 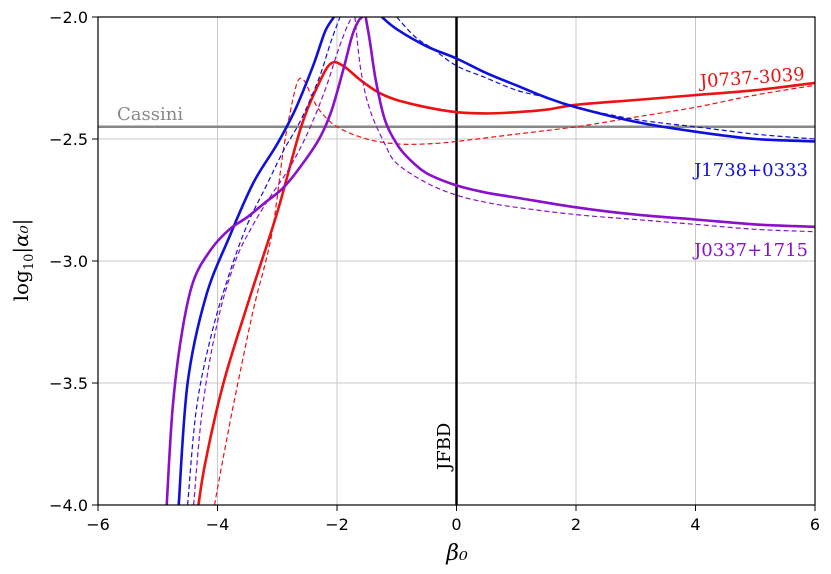 I want to click on annotation-j0337-1715: J0337+1715, so click(x=750, y=250).